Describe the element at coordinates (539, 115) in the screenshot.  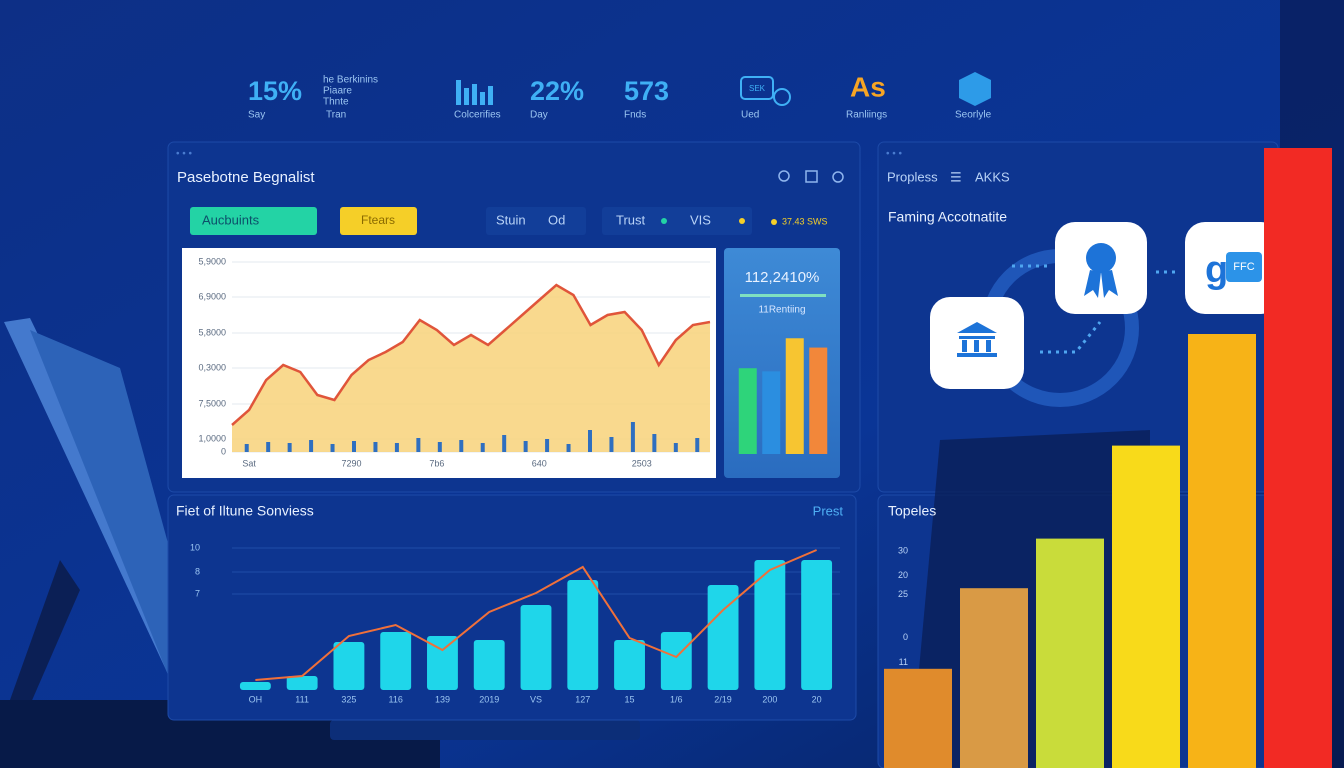
I see `stat-label: Day` at that location.